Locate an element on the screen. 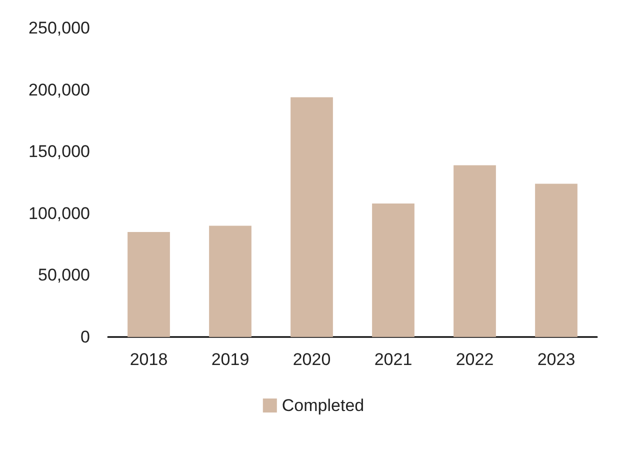 Image resolution: width=627 pixels, height=457 pixels. x-tick-label: 2019 is located at coordinates (230, 359).